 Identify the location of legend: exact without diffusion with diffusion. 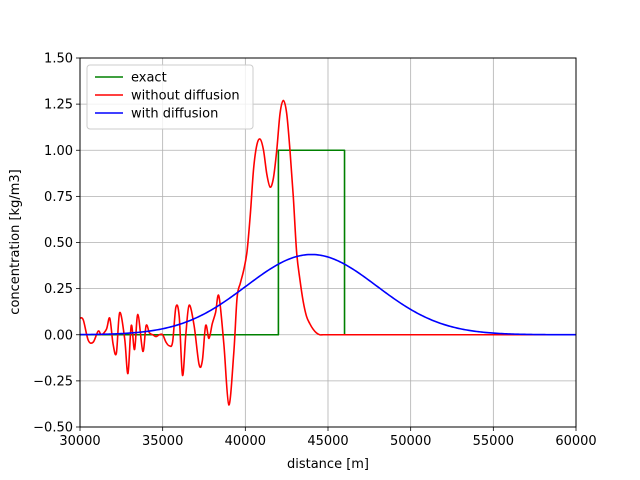
(170, 97).